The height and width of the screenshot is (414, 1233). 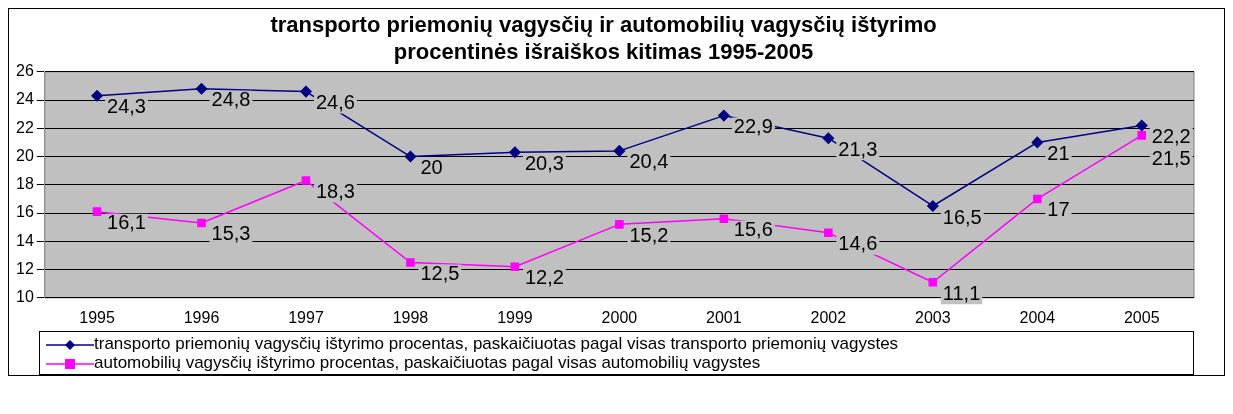 I want to click on y-tick-label: 18, so click(x=25, y=184).